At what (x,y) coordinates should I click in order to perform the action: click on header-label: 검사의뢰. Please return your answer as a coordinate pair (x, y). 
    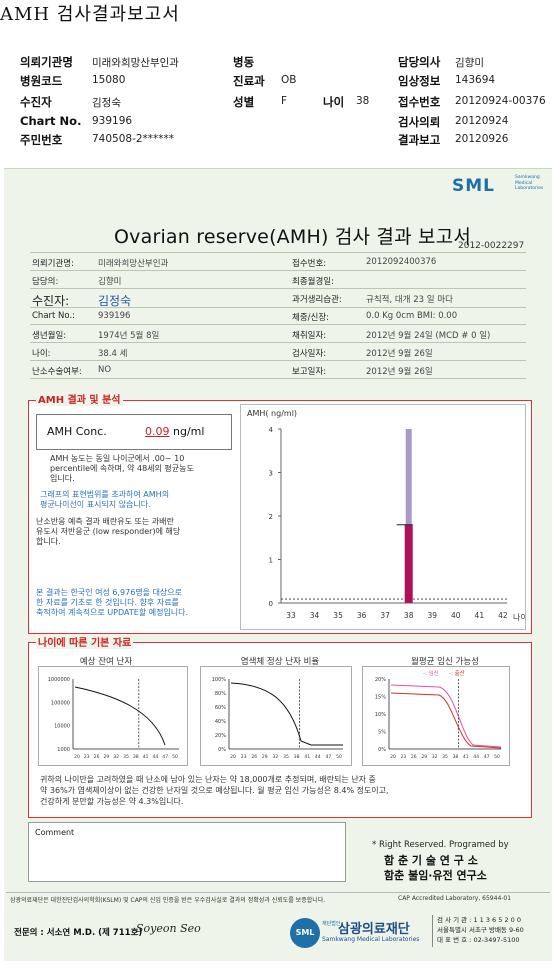
    Looking at the image, I should click on (419, 122).